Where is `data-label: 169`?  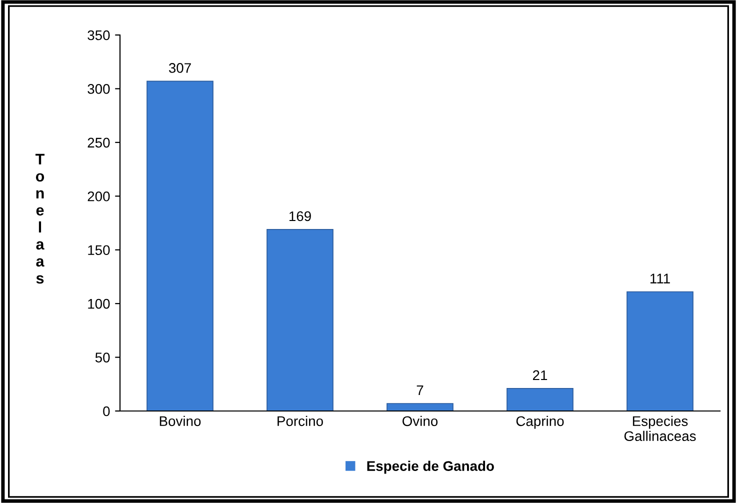
data-label: 169 is located at coordinates (300, 216).